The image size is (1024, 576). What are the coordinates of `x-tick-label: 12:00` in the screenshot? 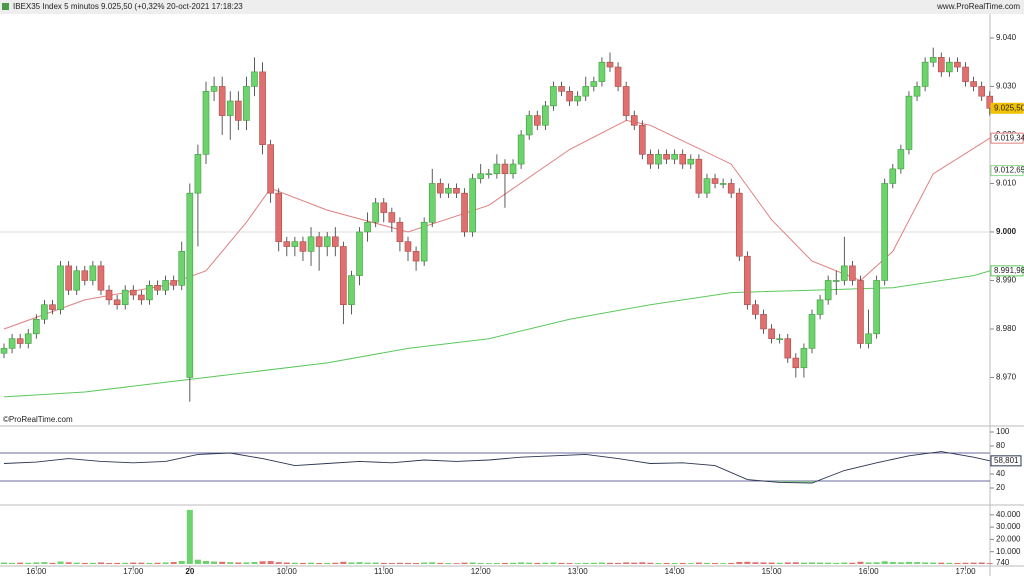 It's located at (481, 571).